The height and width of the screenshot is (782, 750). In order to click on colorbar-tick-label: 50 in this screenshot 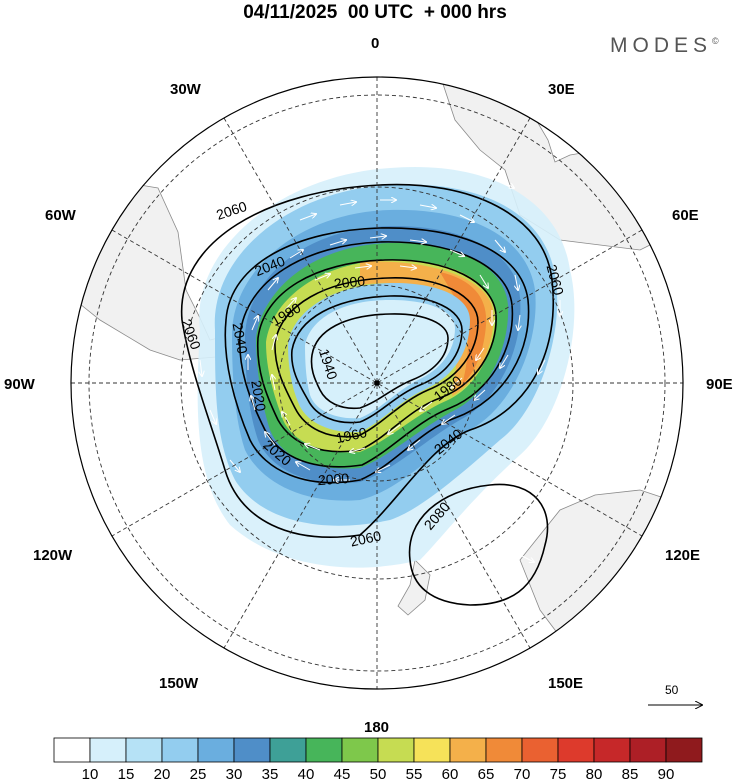, I will do `click(378, 774)`.